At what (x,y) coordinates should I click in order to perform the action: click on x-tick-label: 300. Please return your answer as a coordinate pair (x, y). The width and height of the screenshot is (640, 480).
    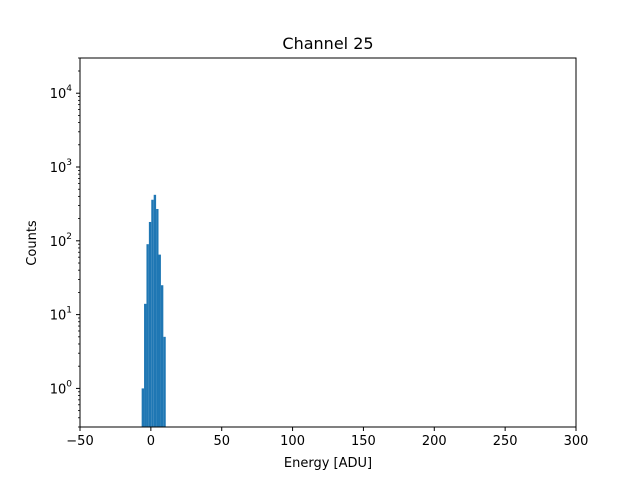
    Looking at the image, I should click on (576, 441).